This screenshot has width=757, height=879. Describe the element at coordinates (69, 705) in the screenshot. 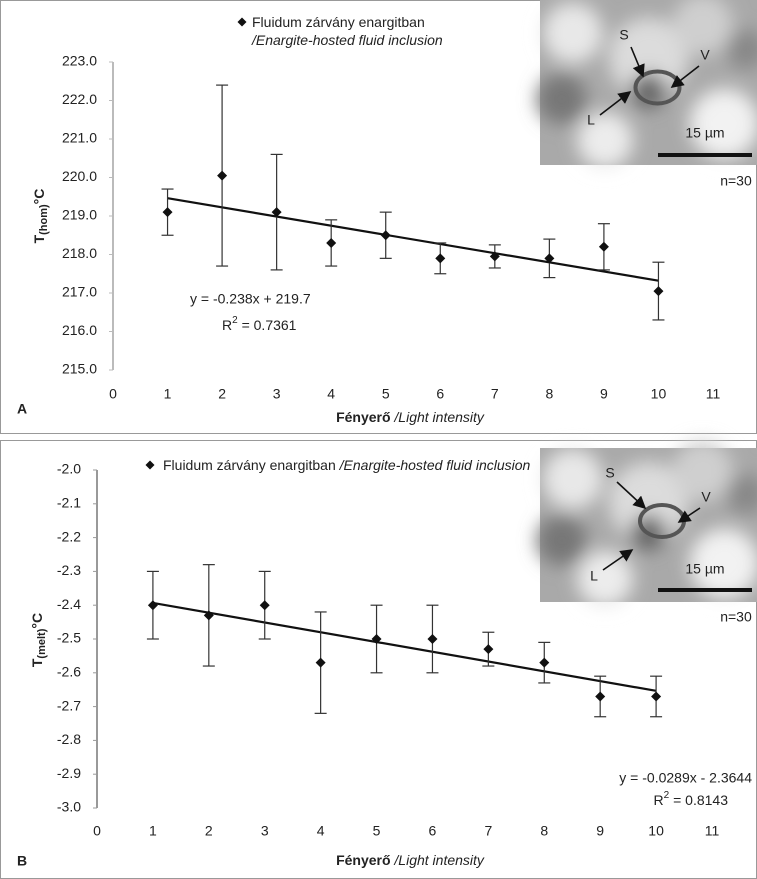

I see `y-tick-label: -2.7` at that location.